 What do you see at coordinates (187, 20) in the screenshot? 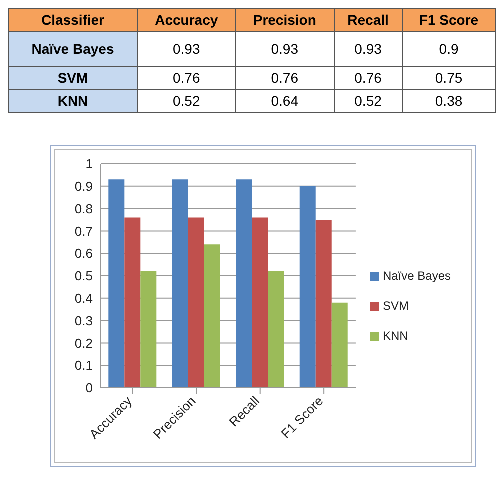
I see `x-tick-label: Accuracy` at bounding box center [187, 20].